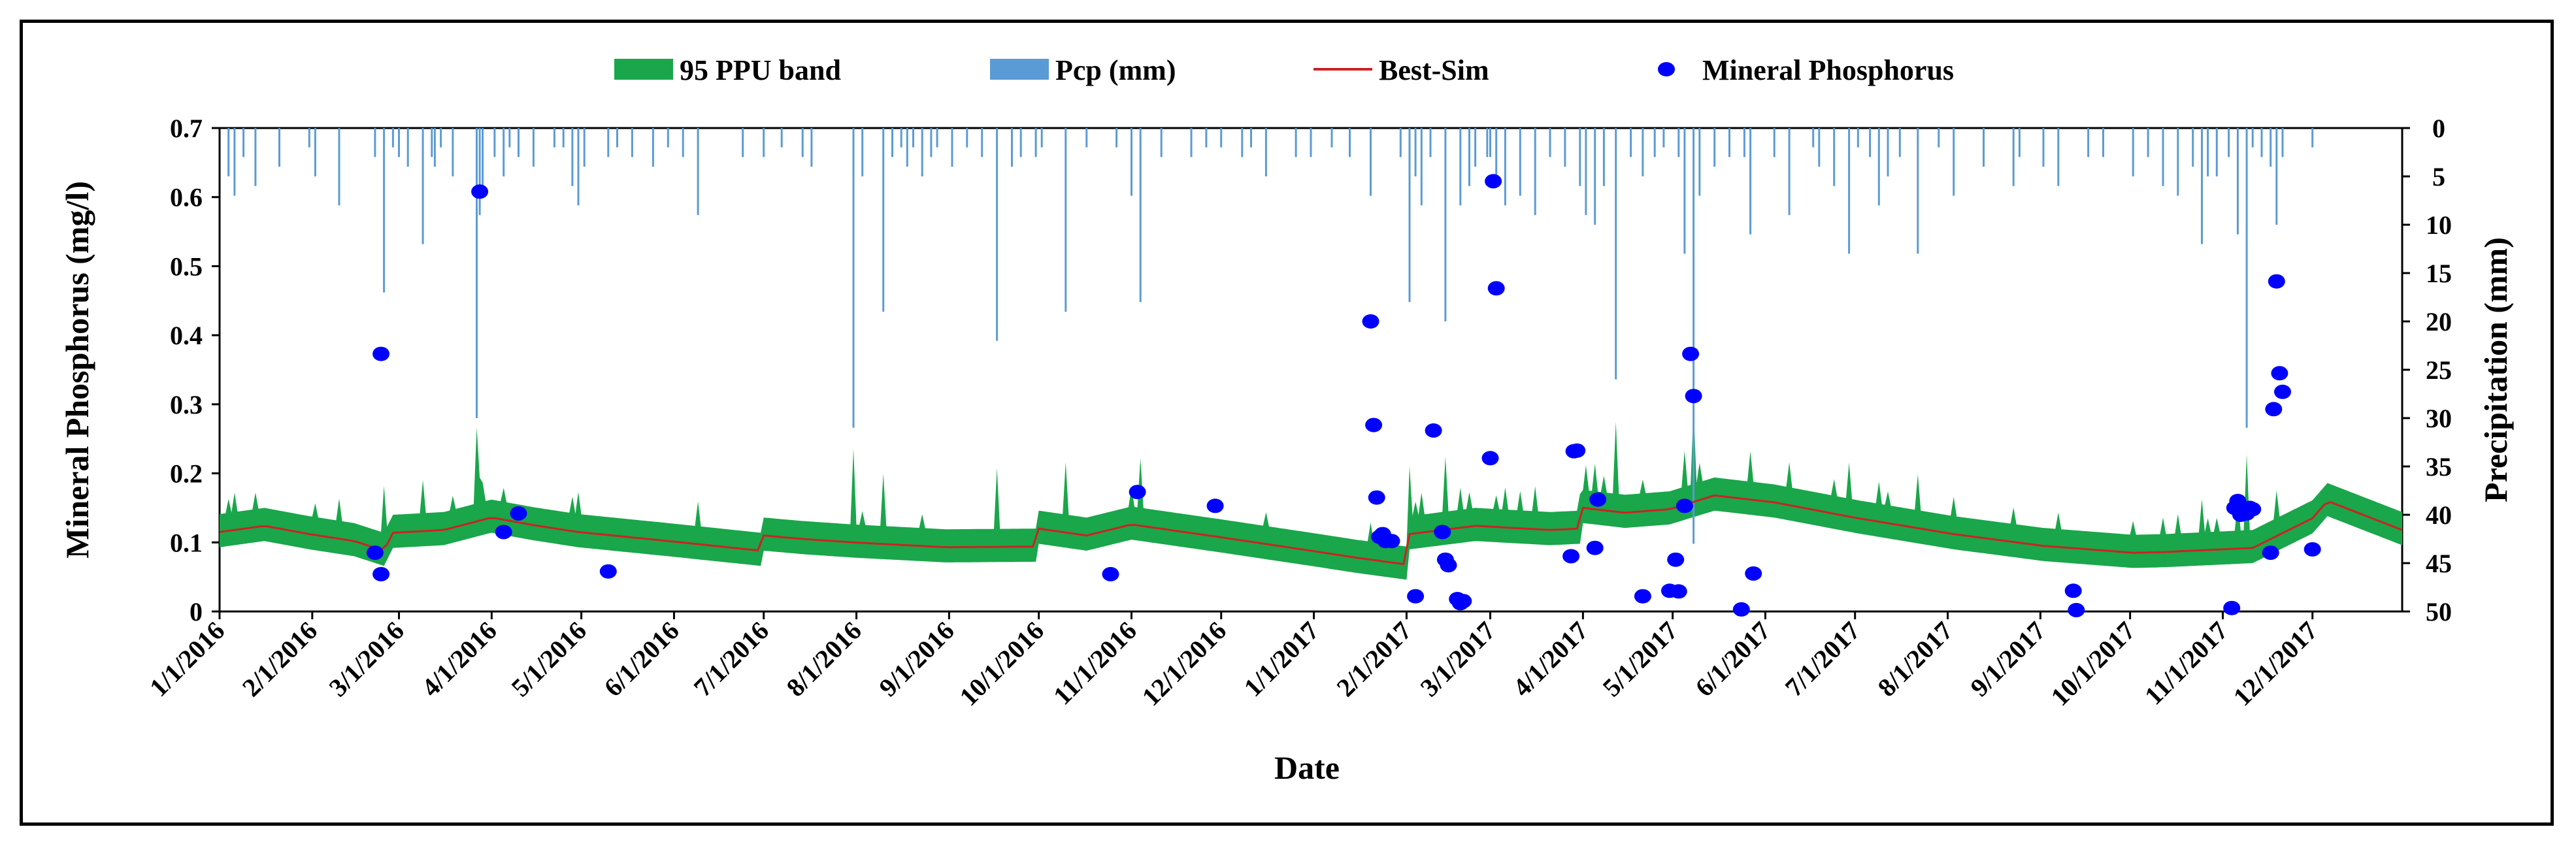 This screenshot has width=2576, height=846. I want to click on x-tick-label: 10/1/2016, so click(1001, 664).